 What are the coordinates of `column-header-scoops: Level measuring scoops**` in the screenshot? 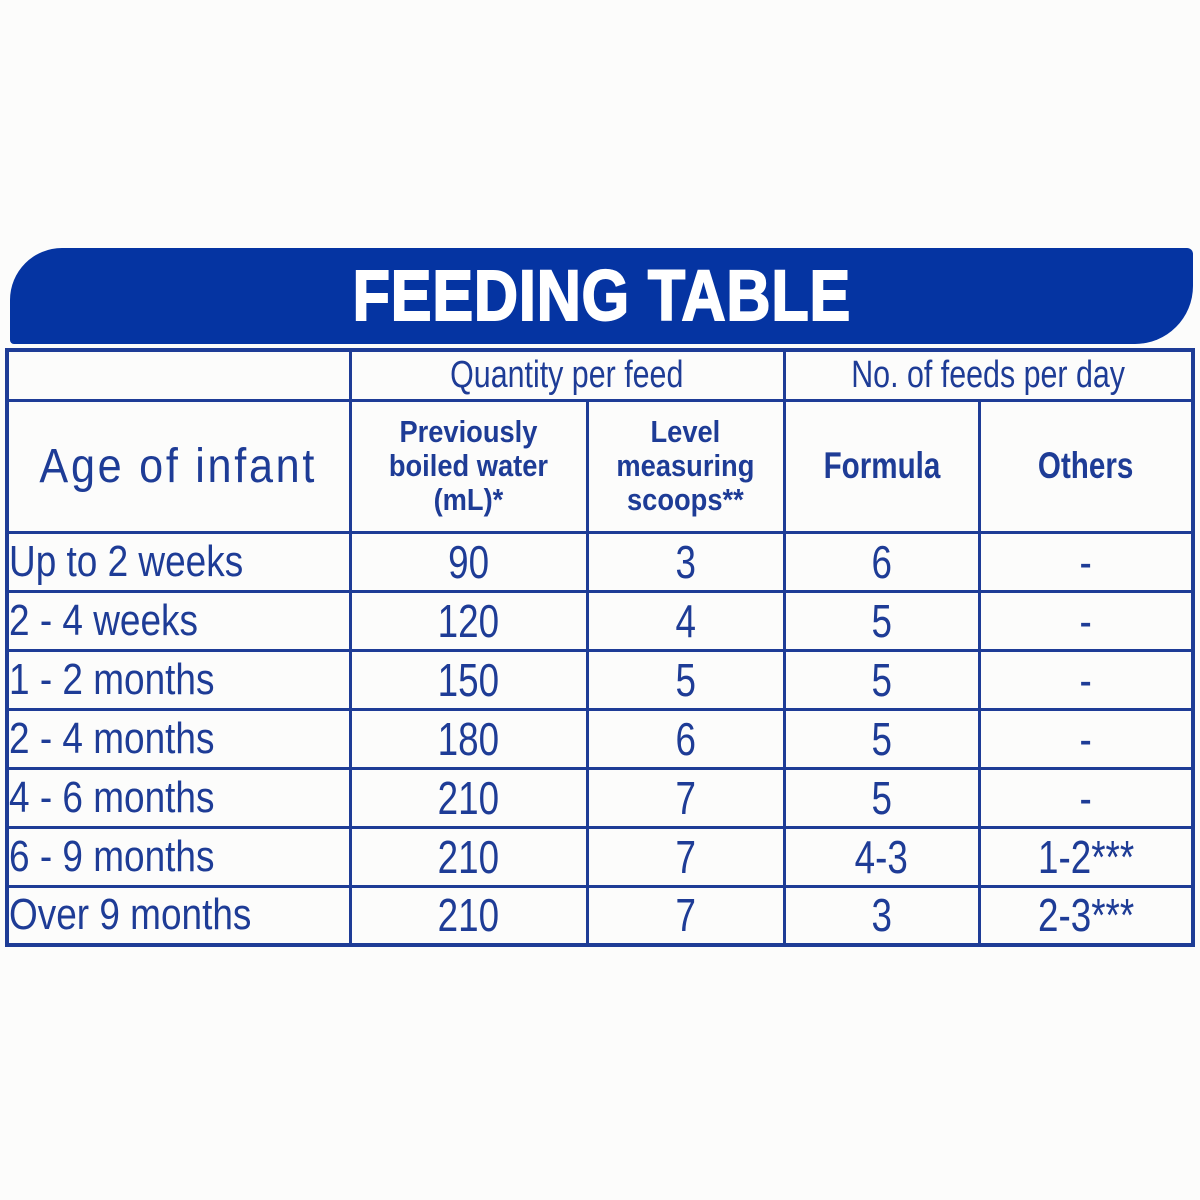 It's located at (685, 466).